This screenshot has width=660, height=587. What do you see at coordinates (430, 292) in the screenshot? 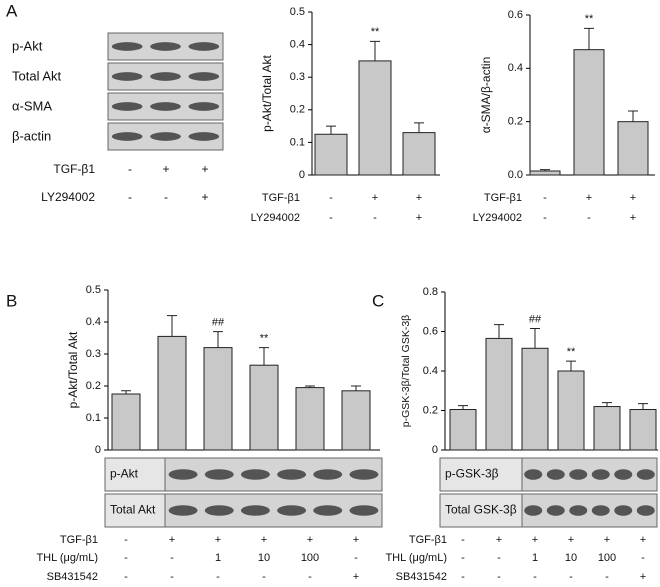
I see `y-tick-label: 0.8` at bounding box center [430, 292].